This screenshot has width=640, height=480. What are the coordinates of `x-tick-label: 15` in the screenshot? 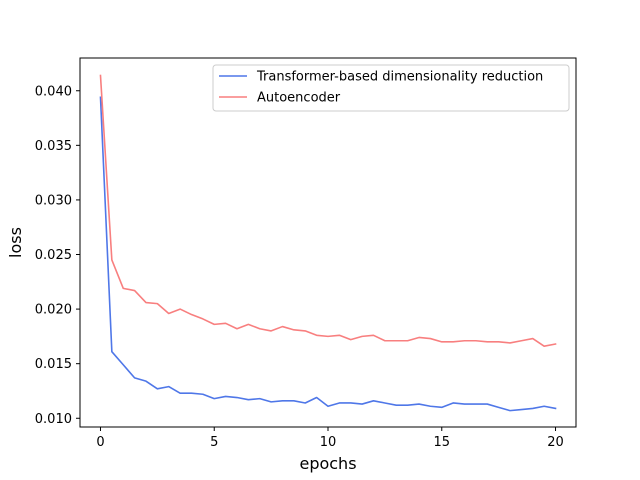 It's located at (441, 442).